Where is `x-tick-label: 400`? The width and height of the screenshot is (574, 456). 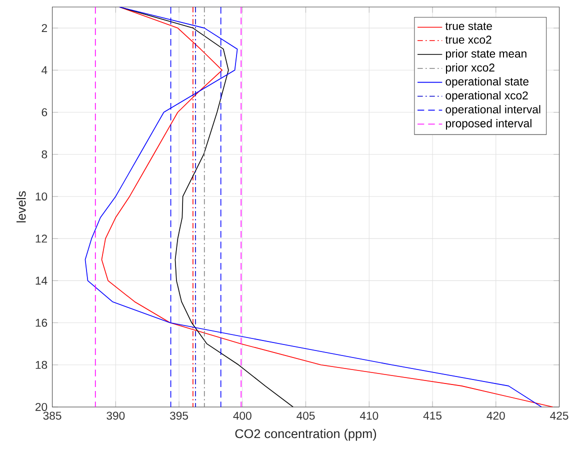 x-tick-label: 400 is located at coordinates (242, 416).